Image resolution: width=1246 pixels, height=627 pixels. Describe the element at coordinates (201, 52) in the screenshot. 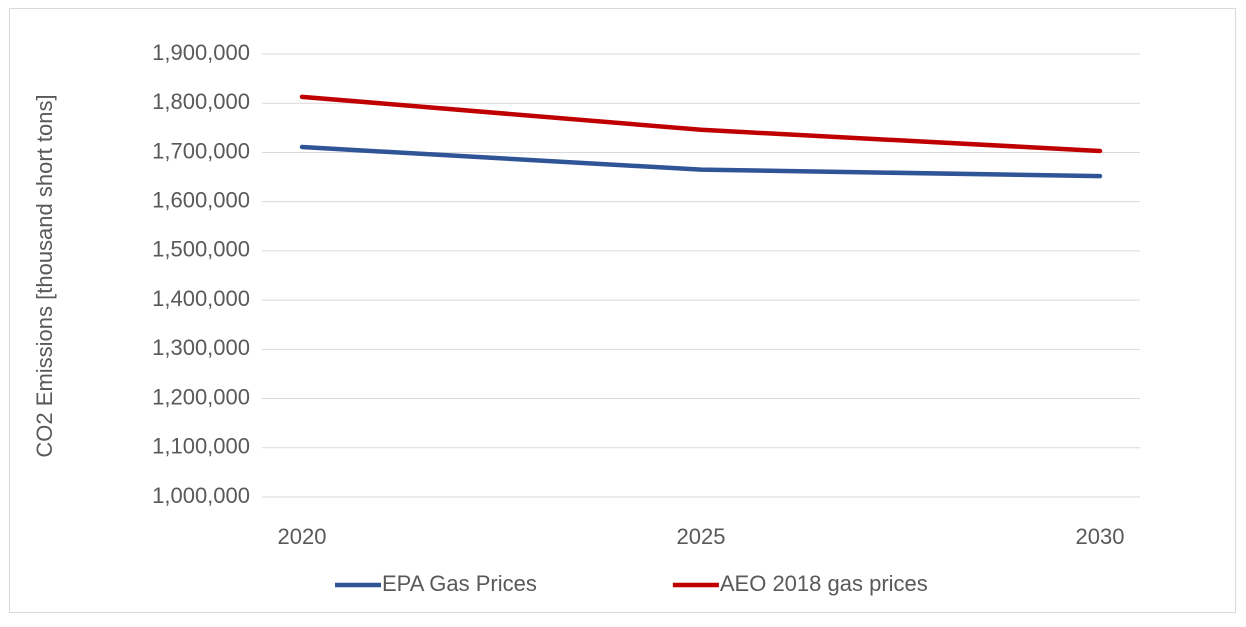

I see `y-tick-label: 1,900,000` at that location.